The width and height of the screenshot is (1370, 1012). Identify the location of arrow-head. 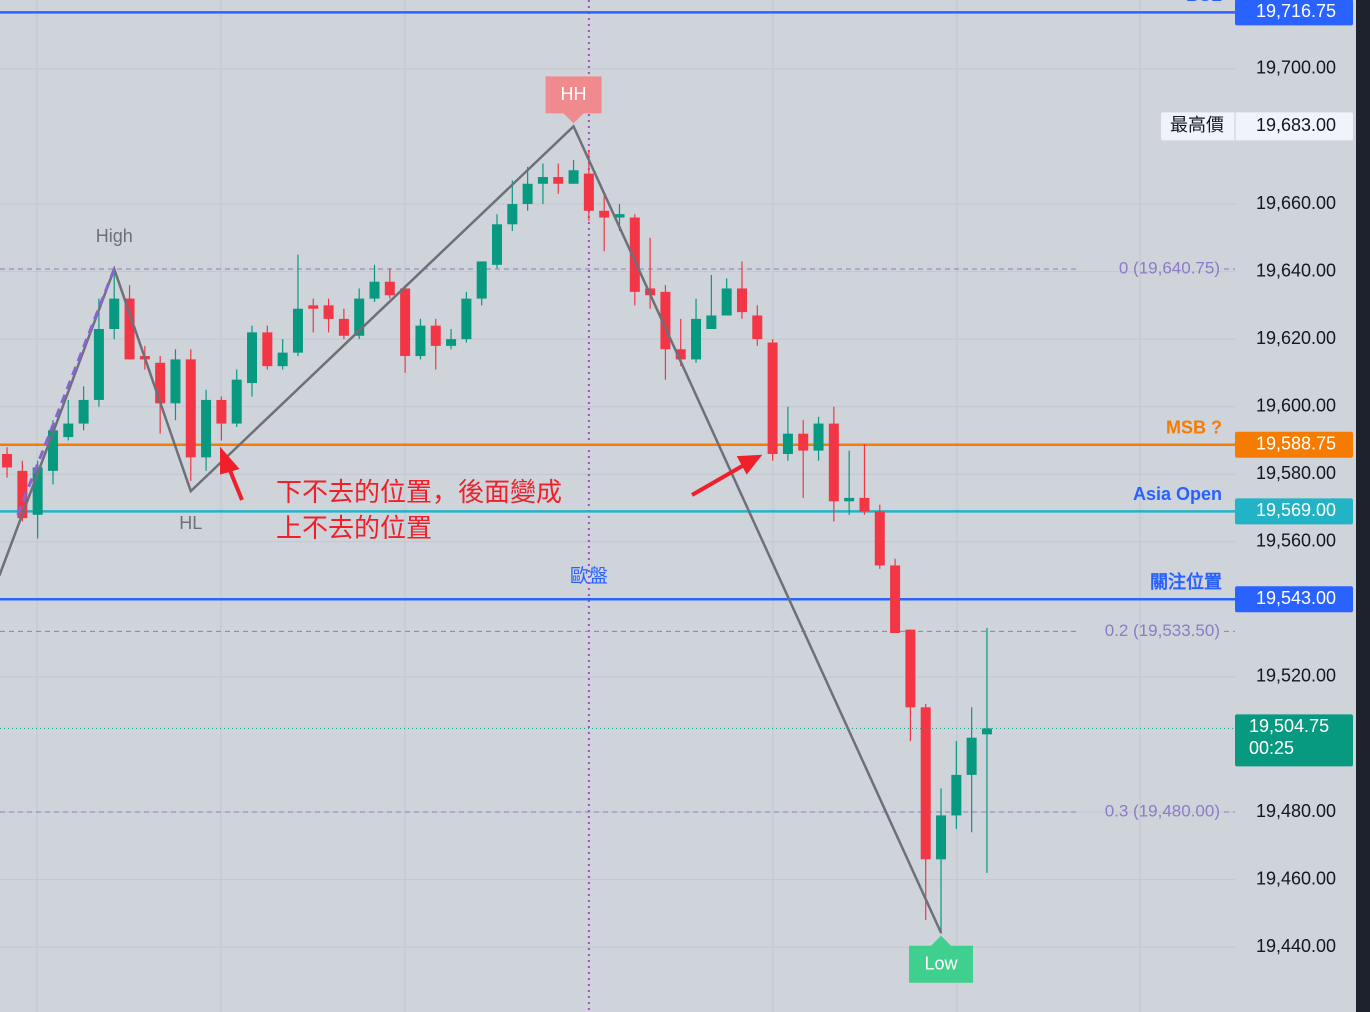
(749, 464).